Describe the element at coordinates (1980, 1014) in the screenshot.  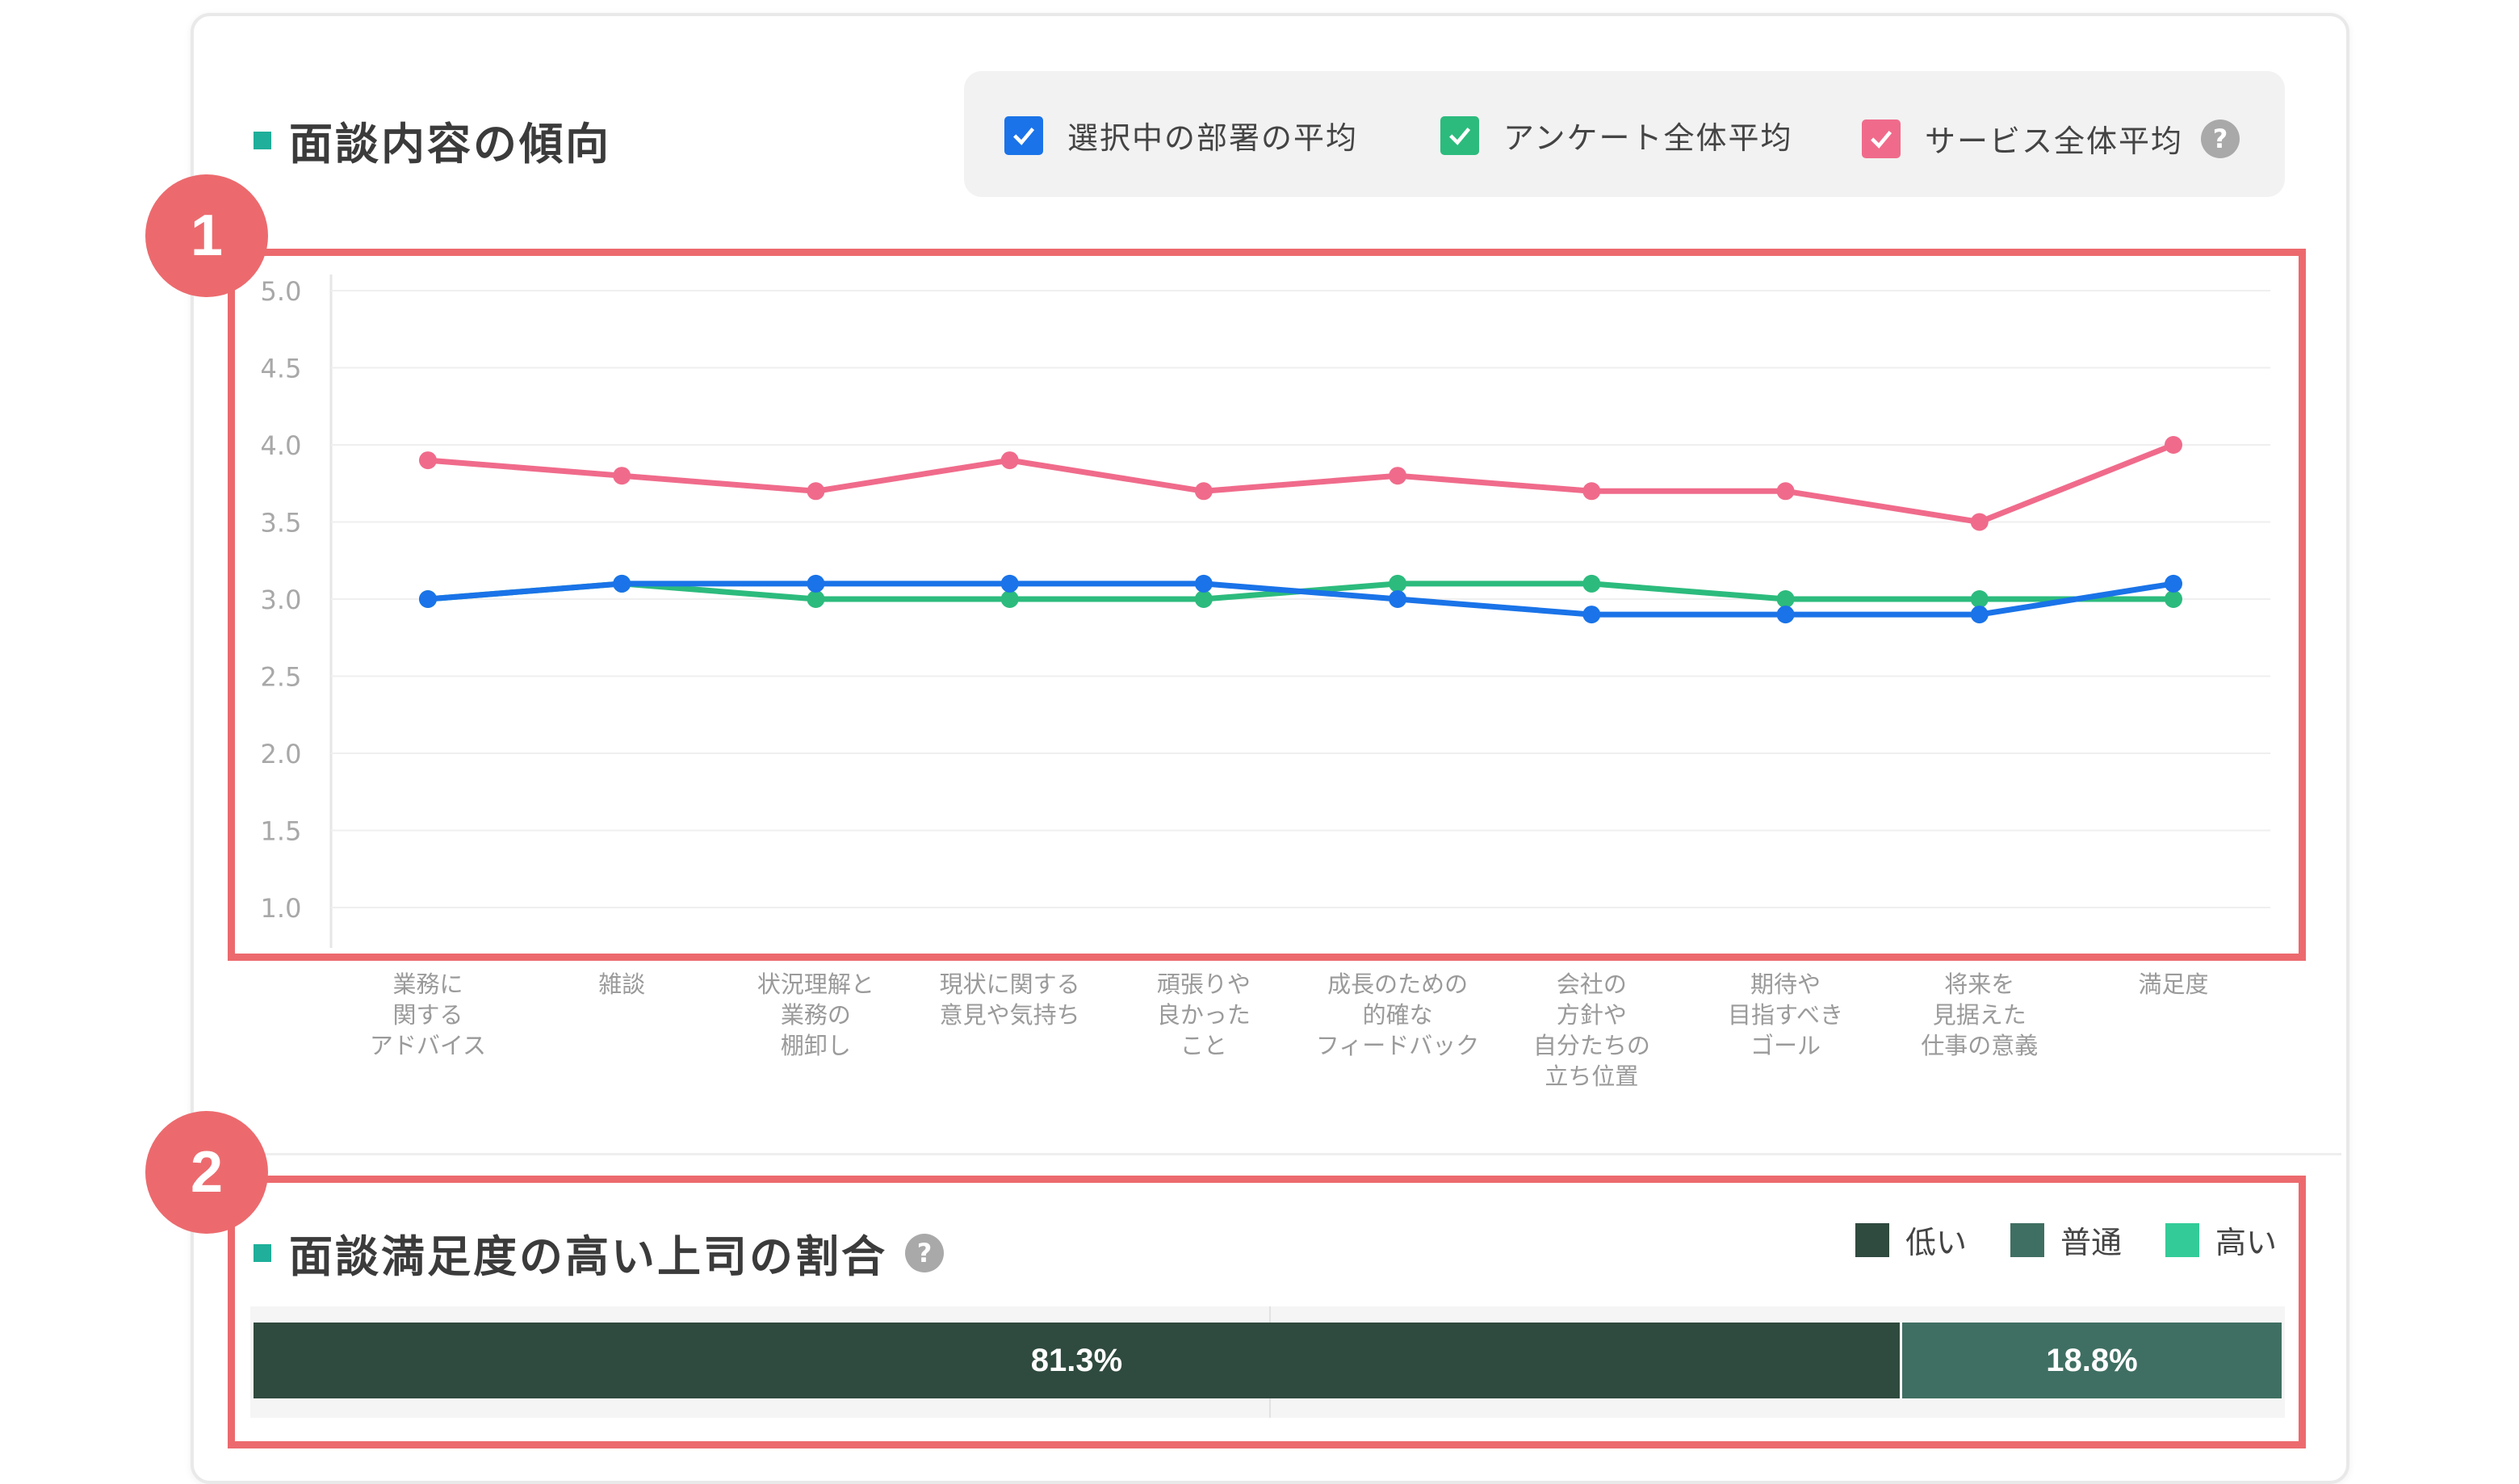
I see `x-tick-label: 将来を 見据えた 仕事の意義` at that location.